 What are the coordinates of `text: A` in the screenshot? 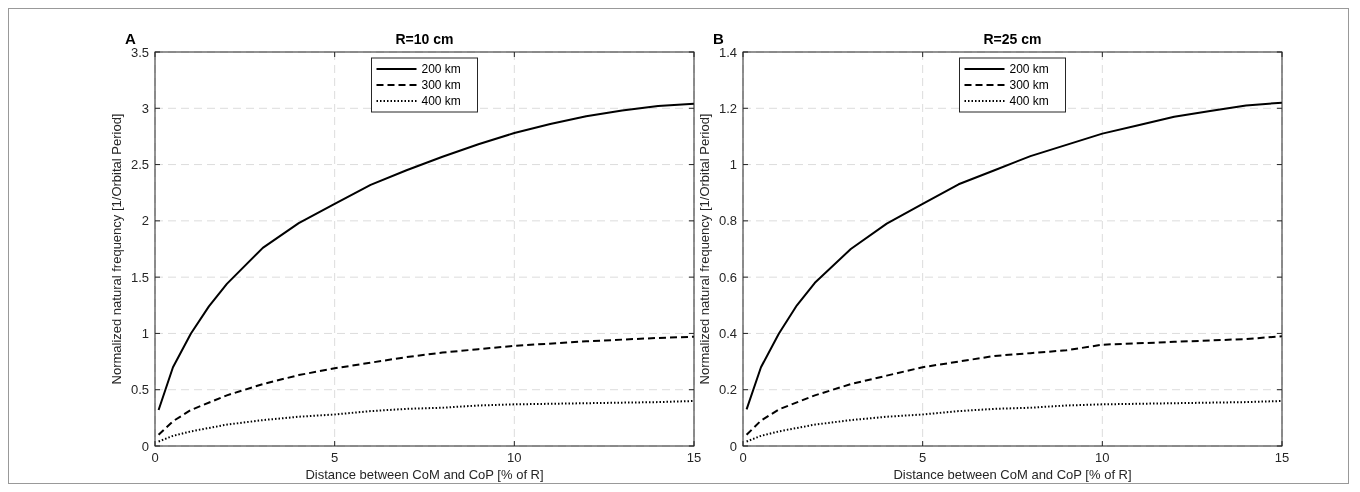 It's located at (130, 38).